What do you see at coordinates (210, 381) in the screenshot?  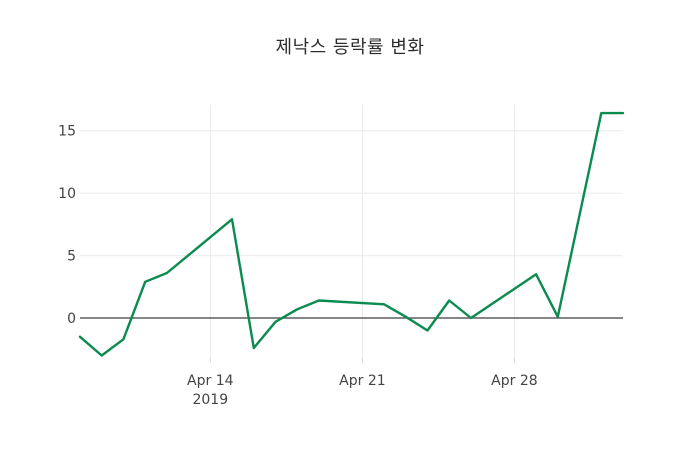 I see `x-tick-label: Apr 14` at bounding box center [210, 381].